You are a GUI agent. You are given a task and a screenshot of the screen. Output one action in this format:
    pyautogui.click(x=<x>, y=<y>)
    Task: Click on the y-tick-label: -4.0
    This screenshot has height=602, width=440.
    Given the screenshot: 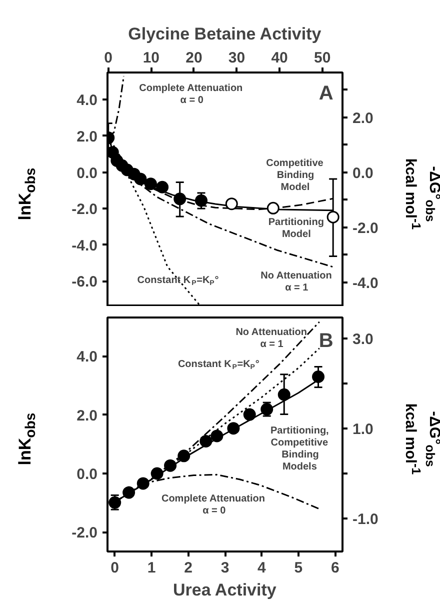 What is the action you would take?
    pyautogui.click(x=85, y=245)
    